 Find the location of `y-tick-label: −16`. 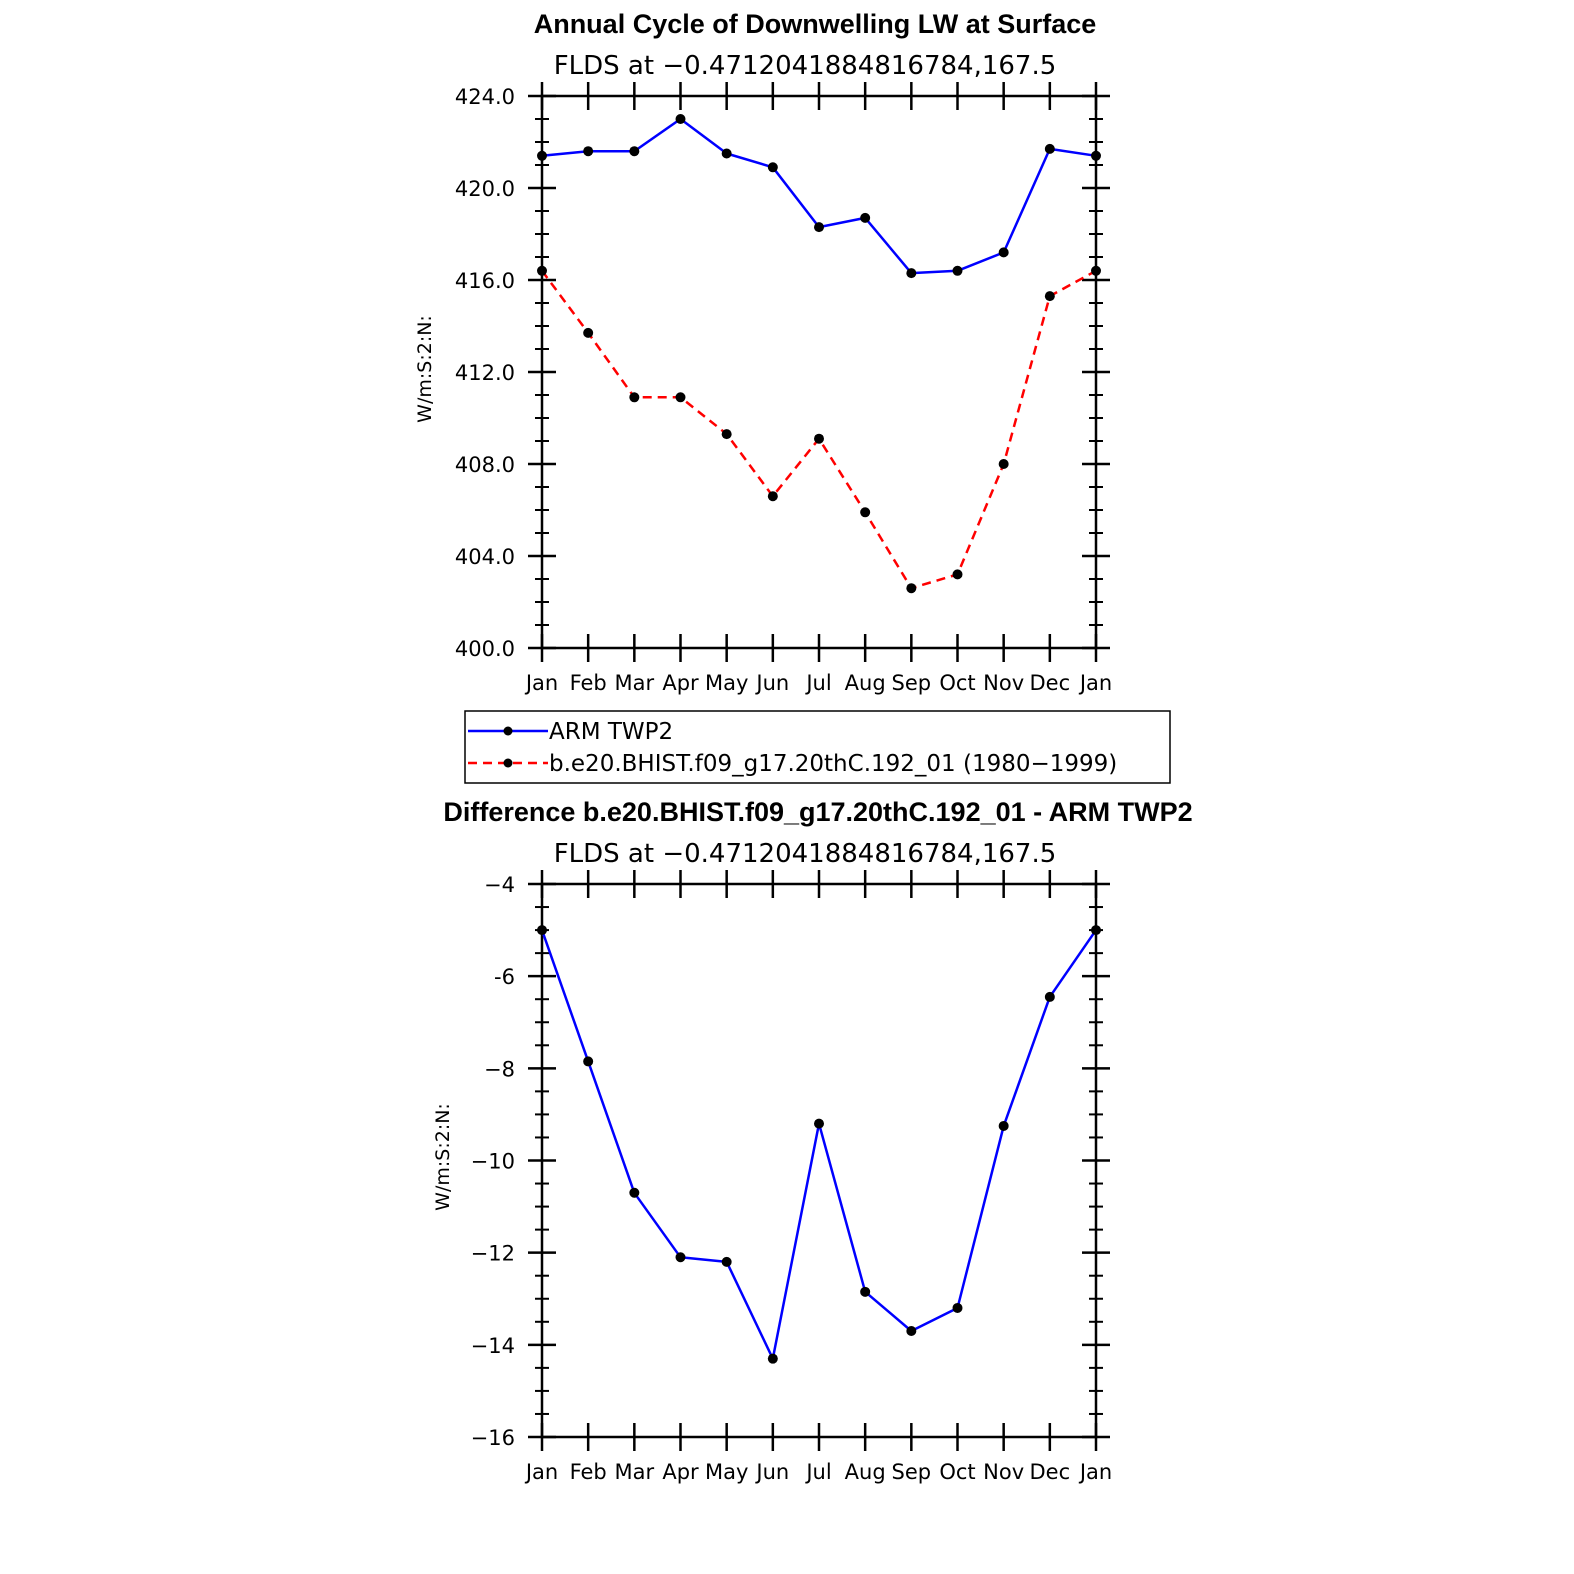

y-tick-label: −16 is located at coordinates (493, 1438).